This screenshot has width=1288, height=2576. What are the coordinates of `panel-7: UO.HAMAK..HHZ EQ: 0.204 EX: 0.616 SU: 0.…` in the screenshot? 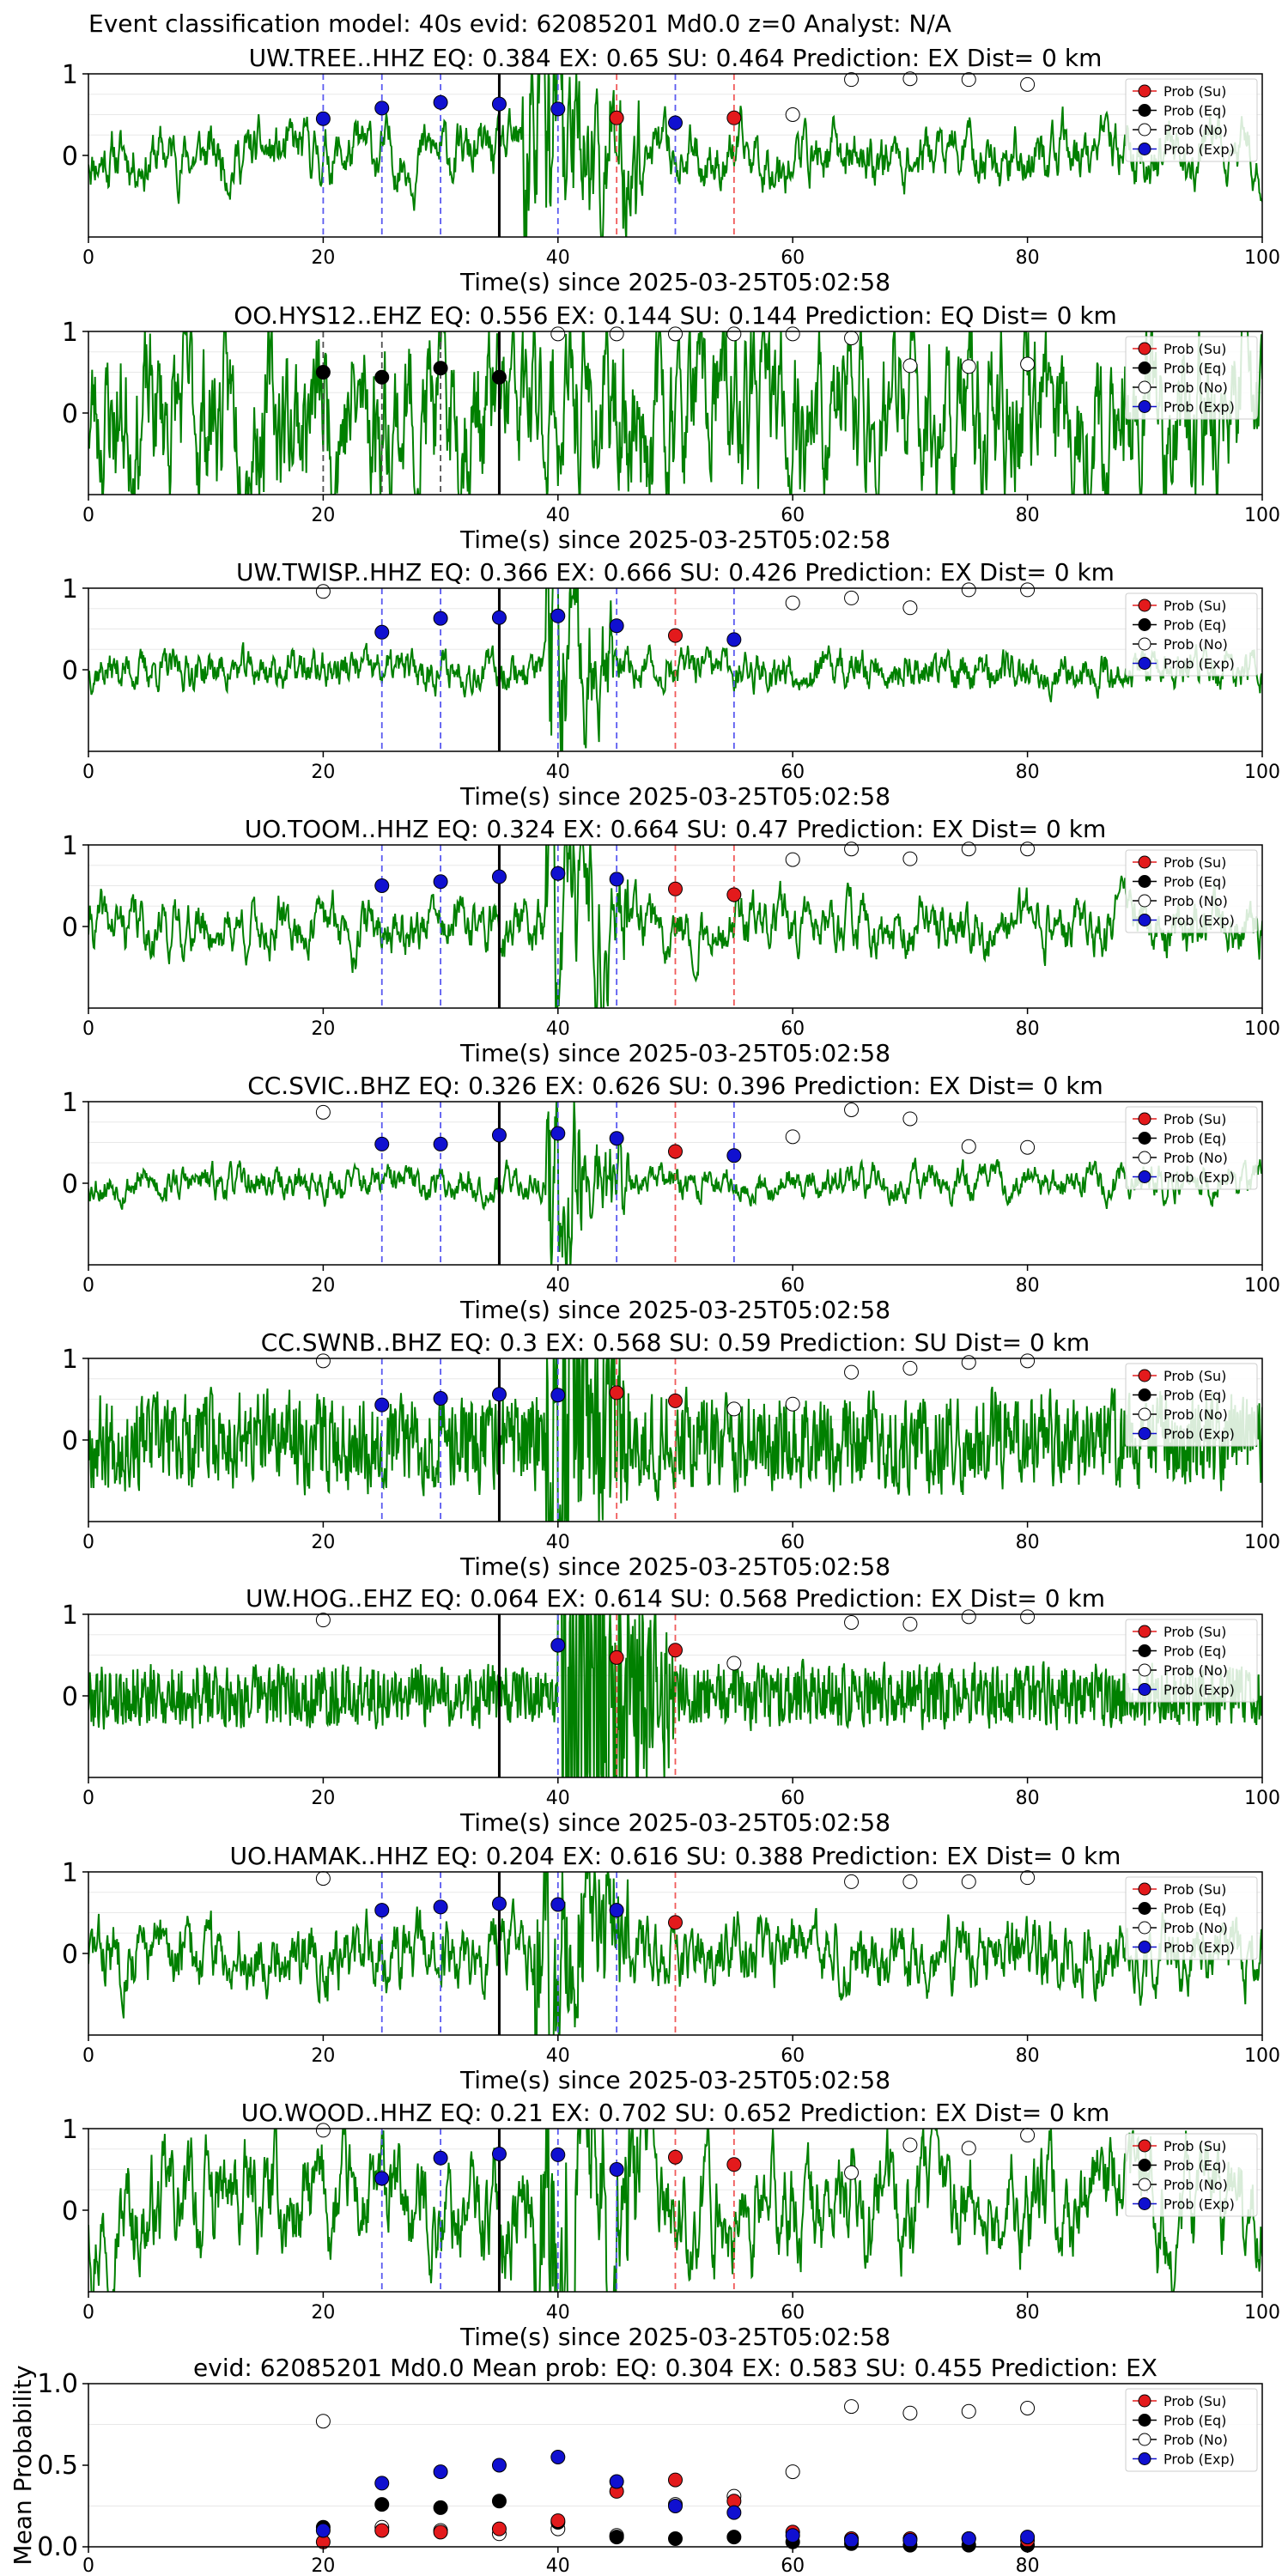 It's located at (671, 1968).